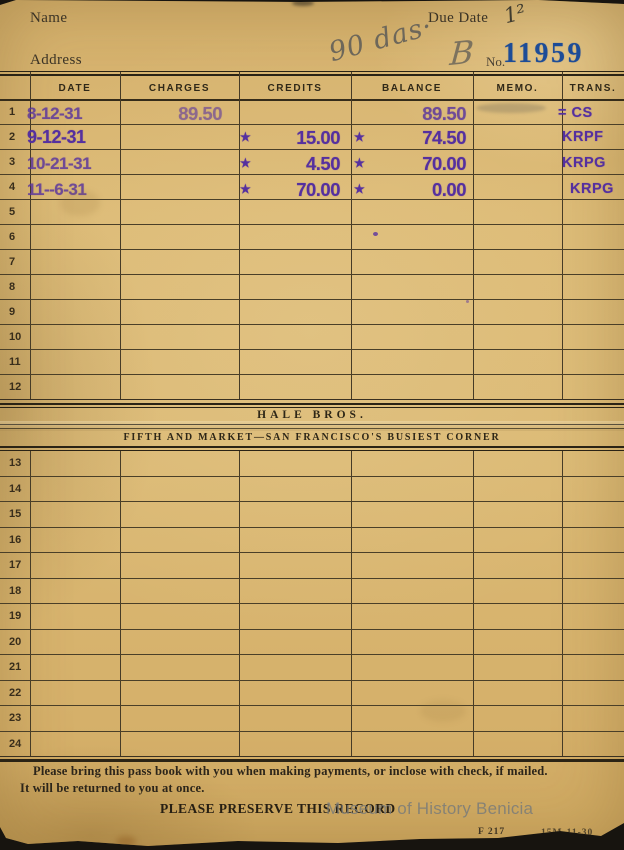 Image resolution: width=624 pixels, height=850 pixels. Describe the element at coordinates (312, 566) in the screenshot. I see `ledger-row: 17` at that location.